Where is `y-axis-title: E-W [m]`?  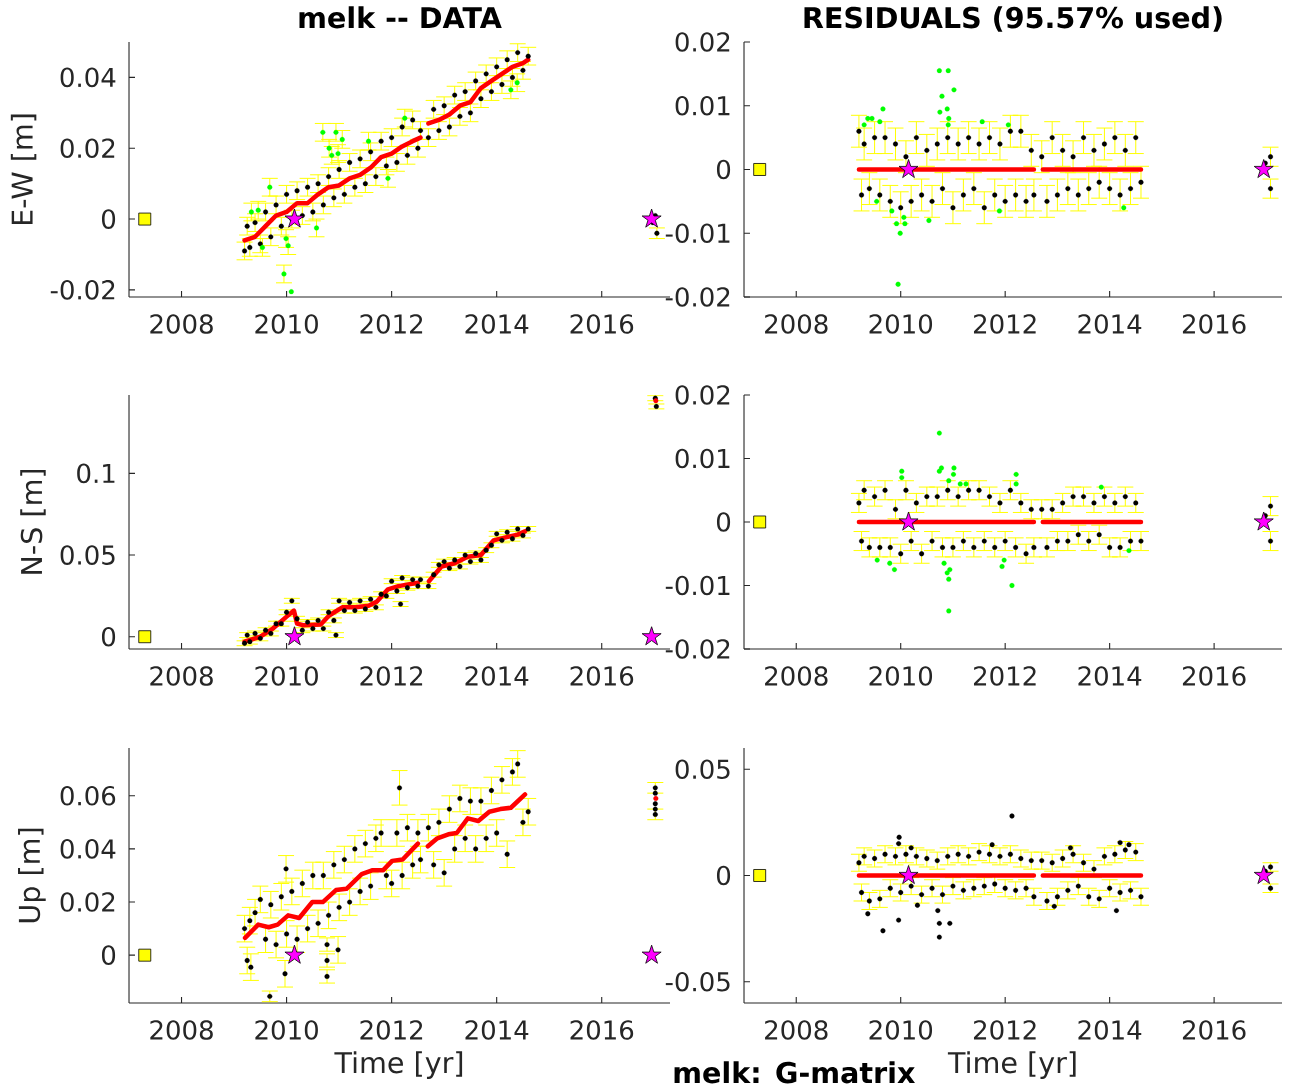 y-axis-title: E-W [m] is located at coordinates (23, 169).